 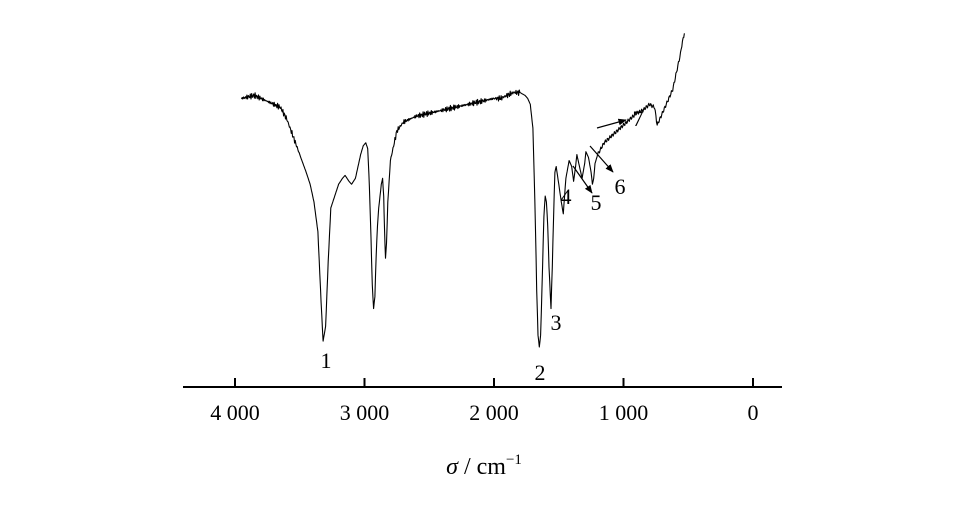 What do you see at coordinates (638, 118) in the screenshot?
I see `peak-label: 7` at bounding box center [638, 118].